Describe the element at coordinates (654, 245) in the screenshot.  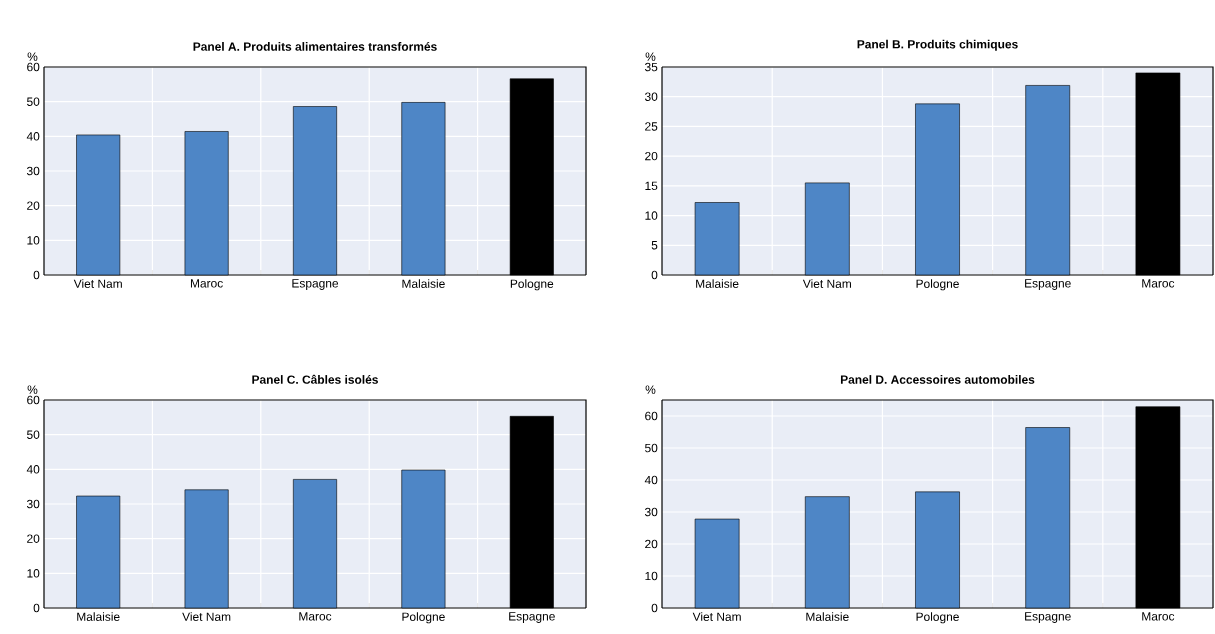
I see `y-tick-label: 5` at that location.